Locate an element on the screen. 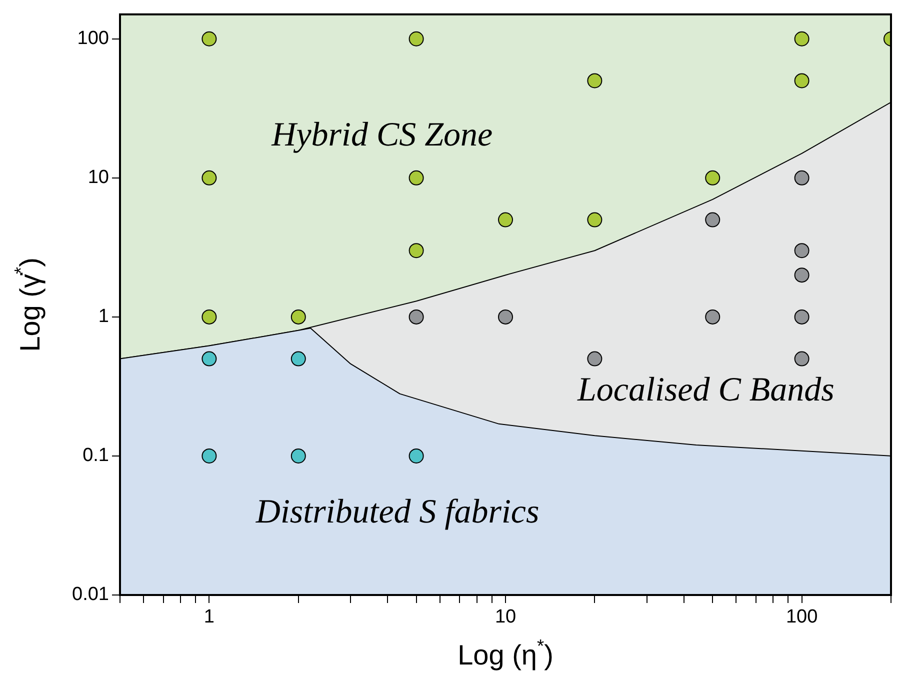  annotation: Hybrid CS Zone is located at coordinates (381, 135).